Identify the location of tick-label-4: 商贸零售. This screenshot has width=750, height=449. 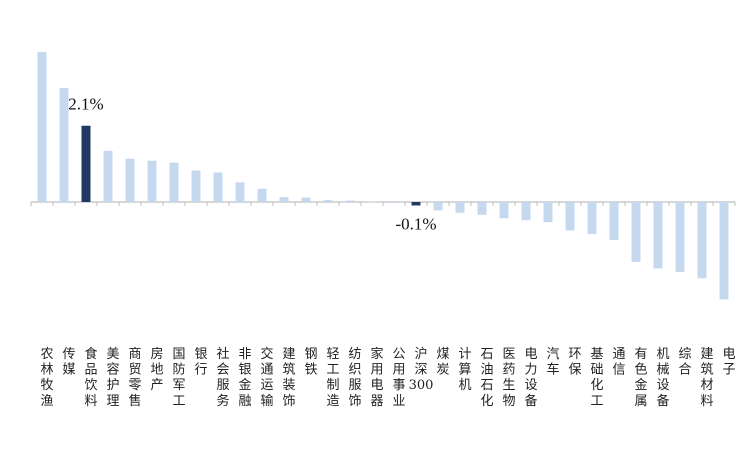
(134, 378).